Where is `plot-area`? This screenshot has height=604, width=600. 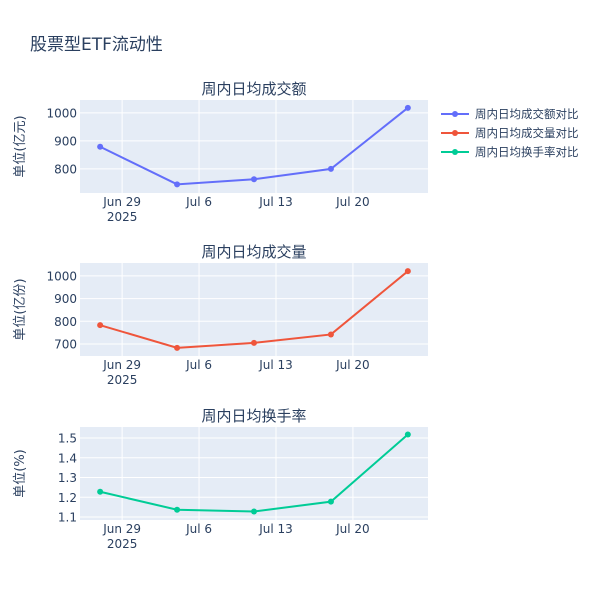 plot-area is located at coordinates (254, 473).